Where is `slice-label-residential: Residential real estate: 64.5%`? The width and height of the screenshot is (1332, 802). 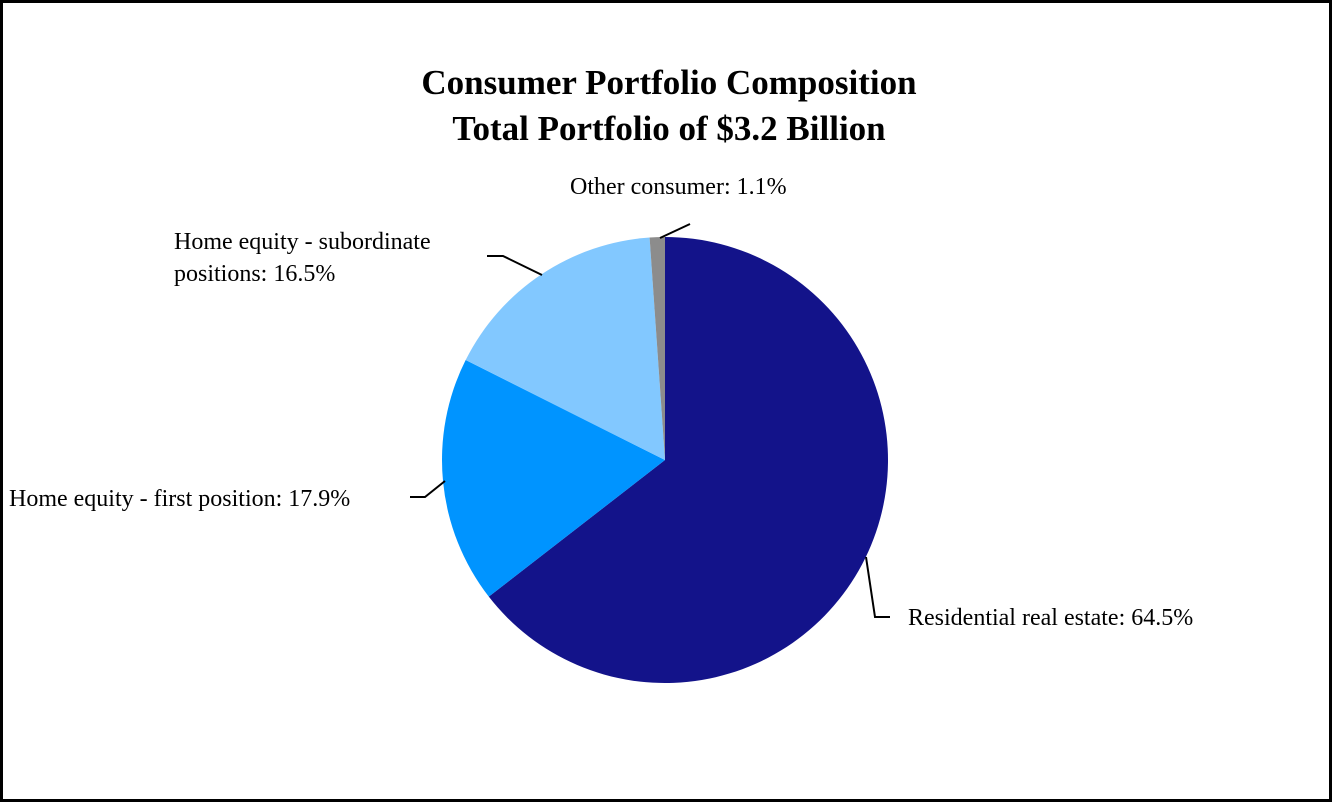 slice-label-residential: Residential real estate: 64.5% is located at coordinates (1050, 618).